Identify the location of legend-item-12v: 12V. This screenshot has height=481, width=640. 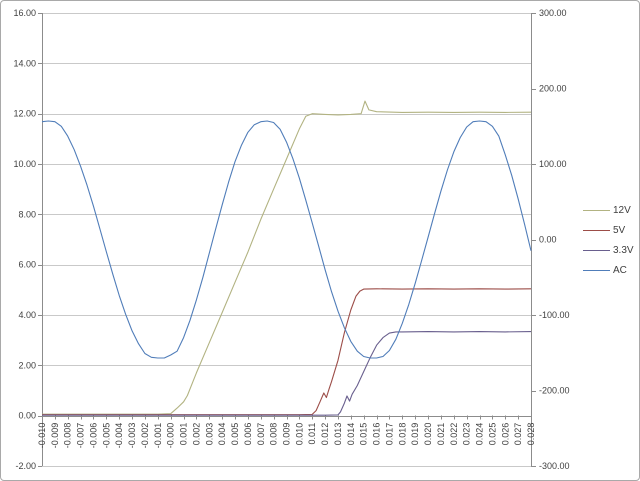
(611, 210).